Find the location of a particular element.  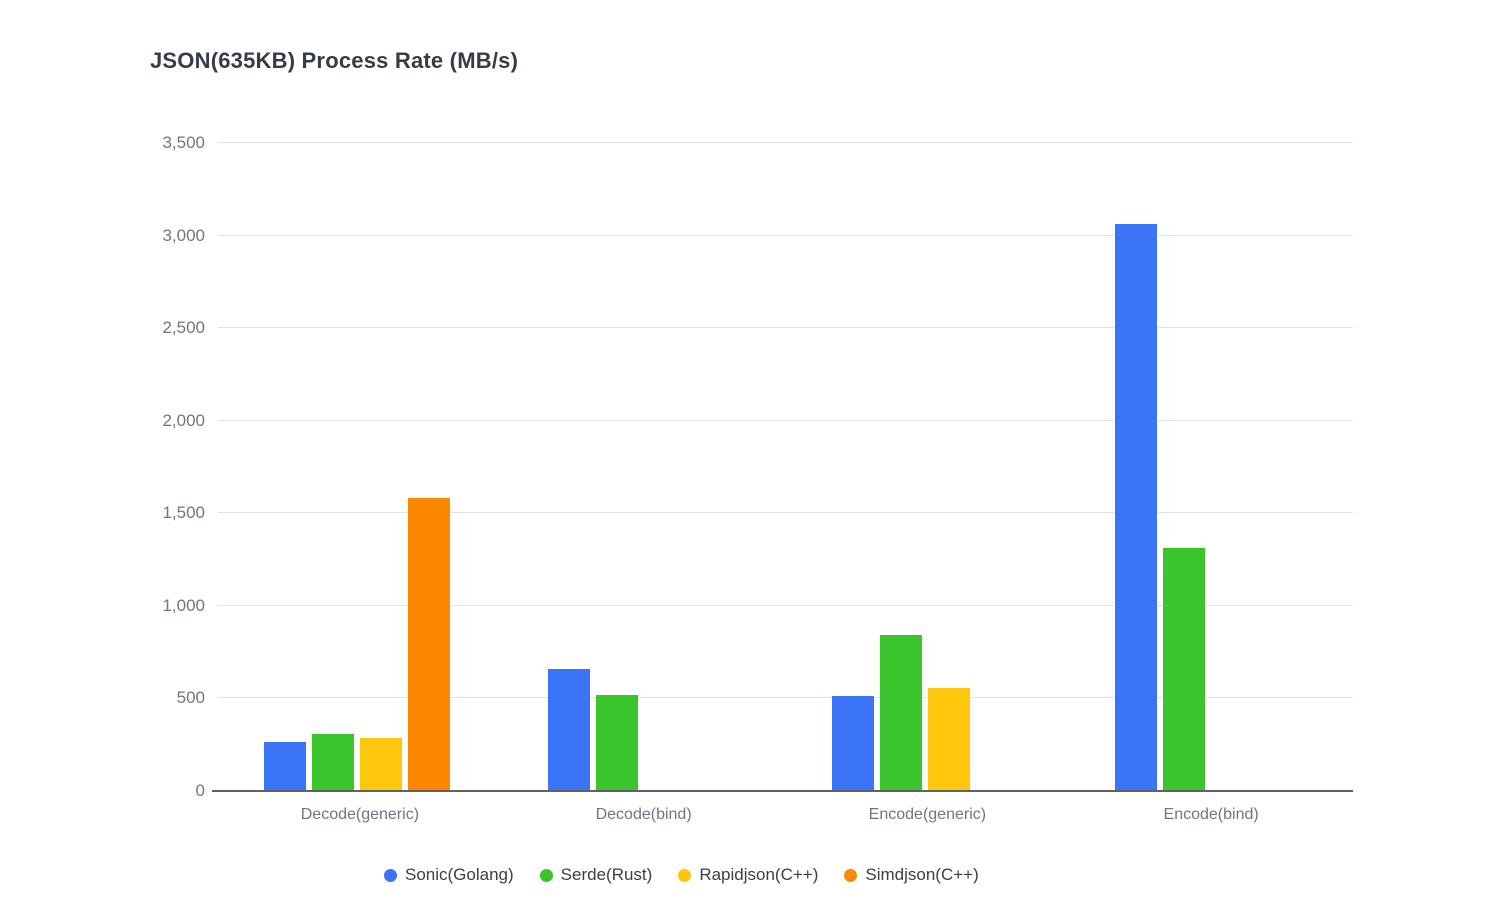

legend-item-rapidjson-c: Rapidjson(C++) is located at coordinates (748, 875).